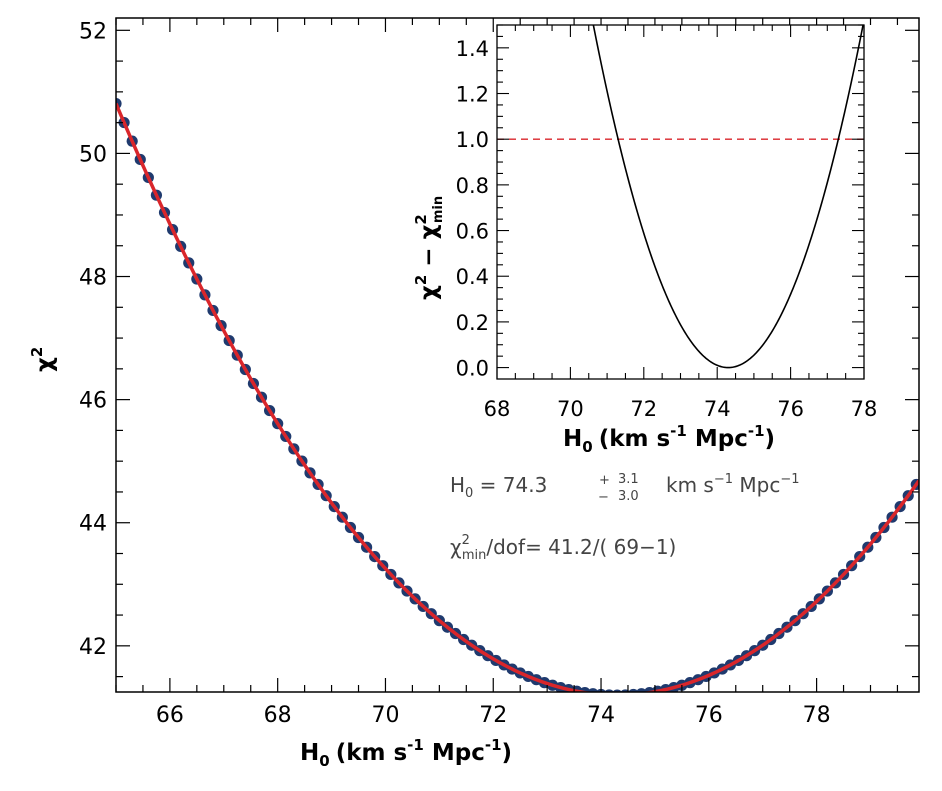 The height and width of the screenshot is (791, 942). Describe the element at coordinates (472, 323) in the screenshot. I see `inset-y-tick-label: 0.2` at that location.